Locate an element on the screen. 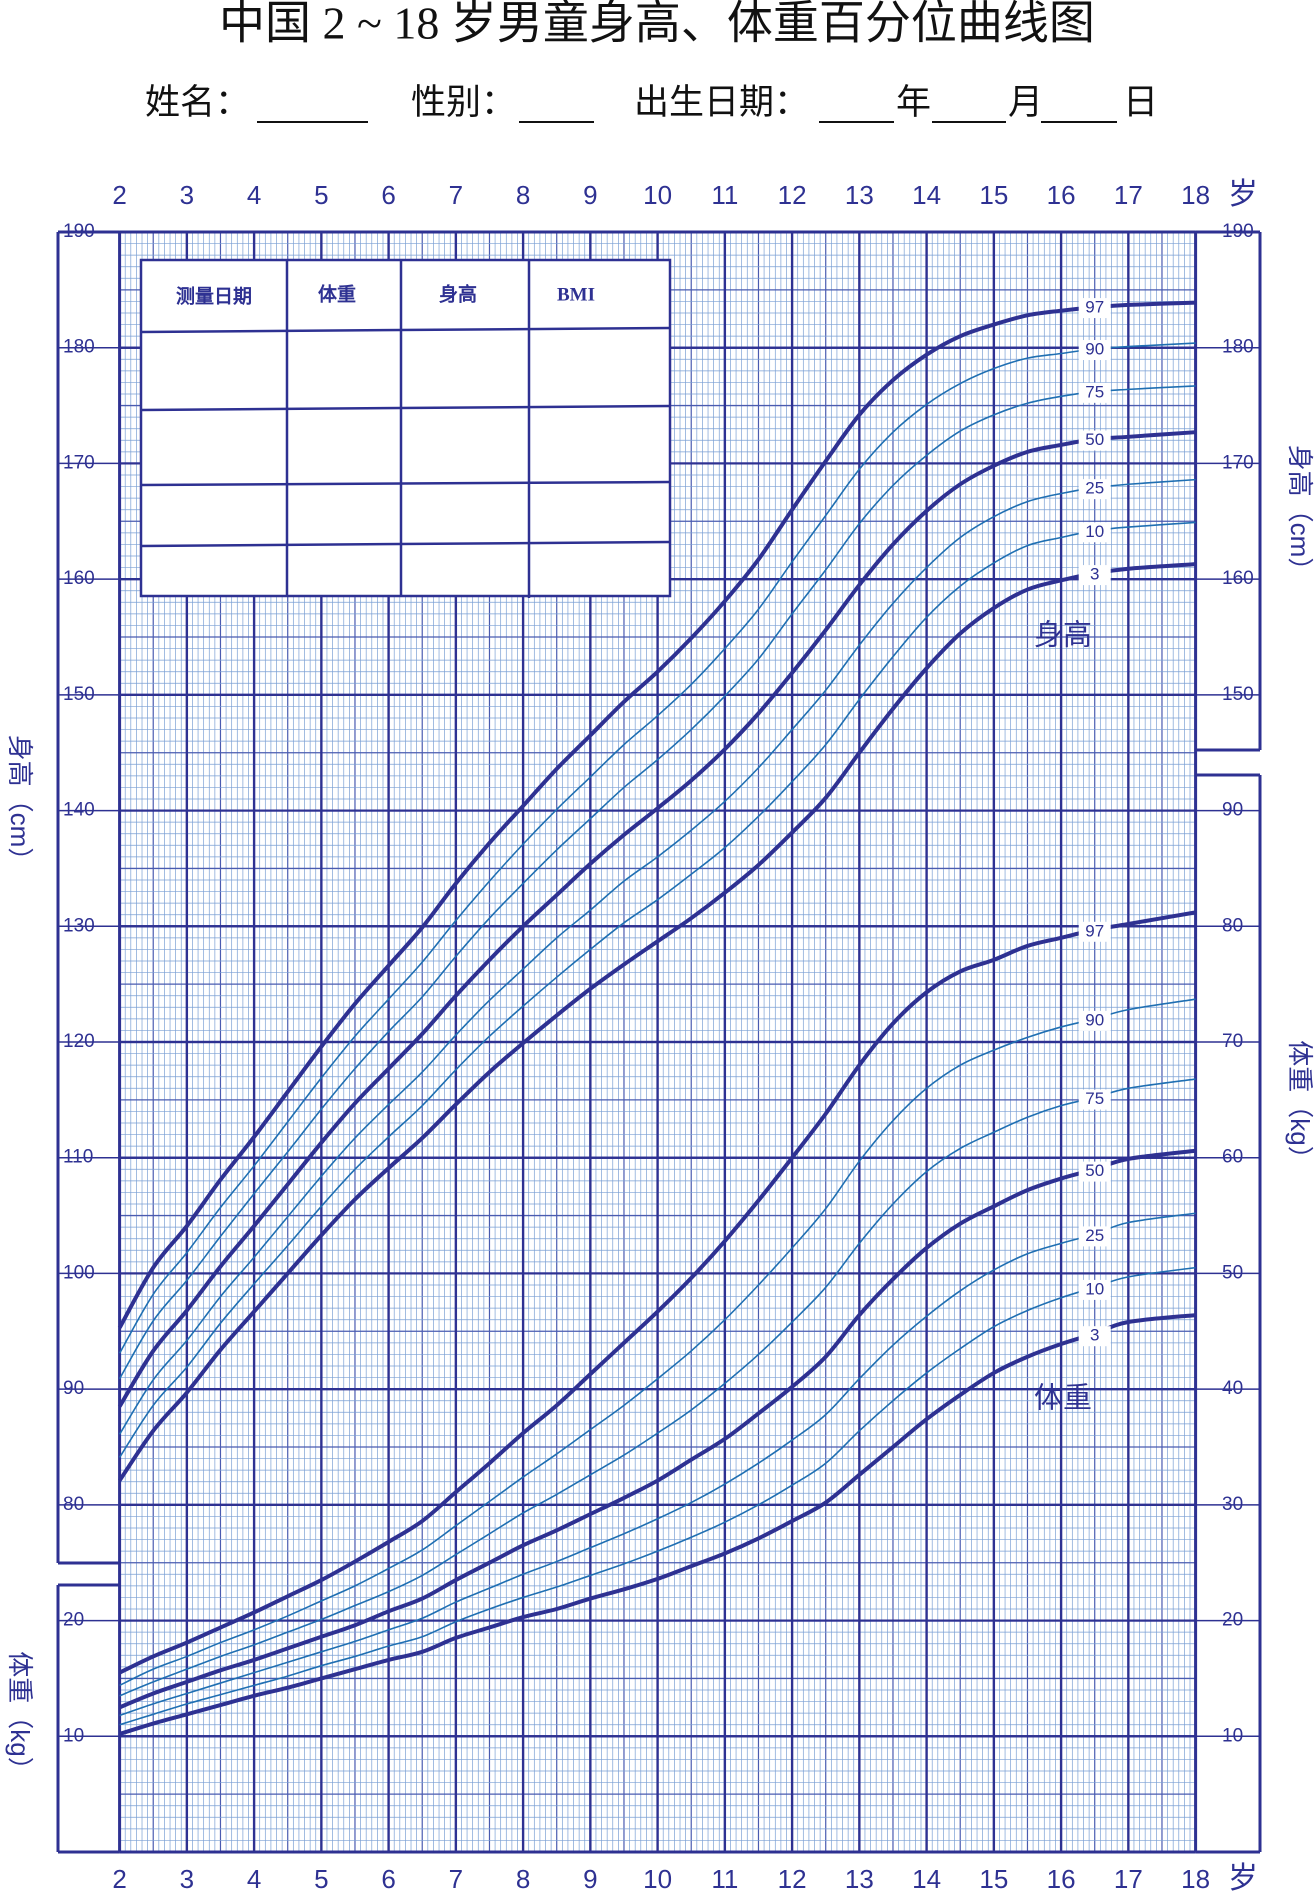 The height and width of the screenshot is (1901, 1314). form-label: 姓名： is located at coordinates (197, 102).